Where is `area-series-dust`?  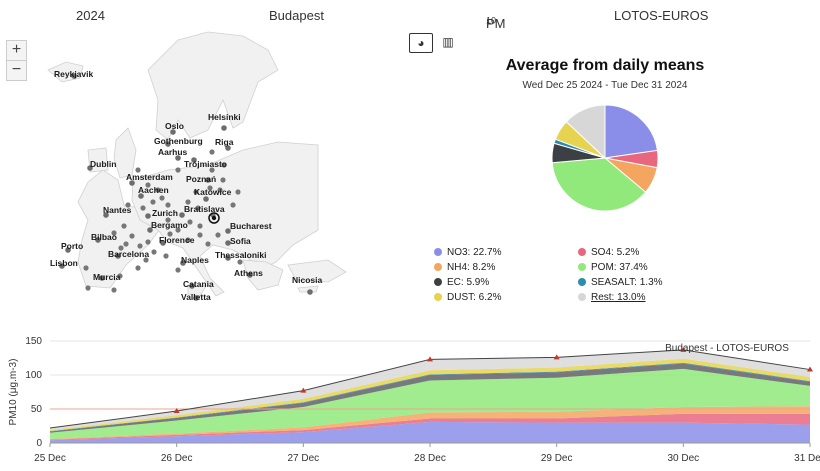
area-series-dust is located at coordinates (430, 395).